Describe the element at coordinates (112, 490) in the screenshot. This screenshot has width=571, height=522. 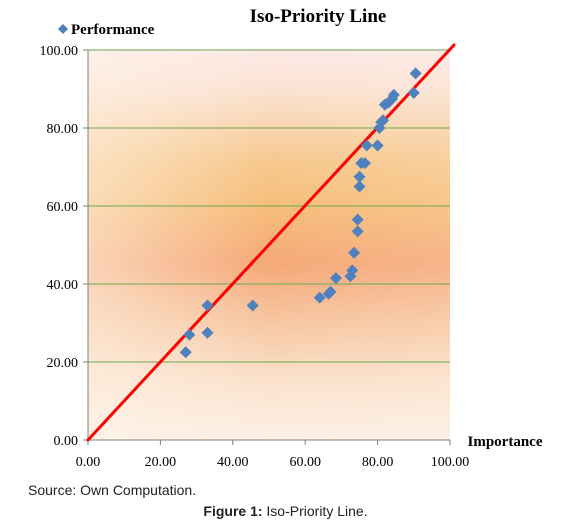
I see `source-note: Source: Own Computation.` at that location.